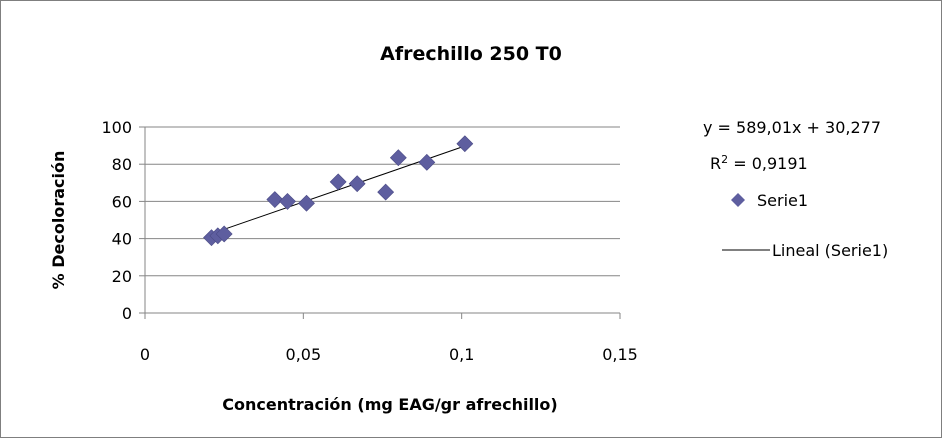  I want to click on x-tick-label-1: 0,05, so click(304, 354).